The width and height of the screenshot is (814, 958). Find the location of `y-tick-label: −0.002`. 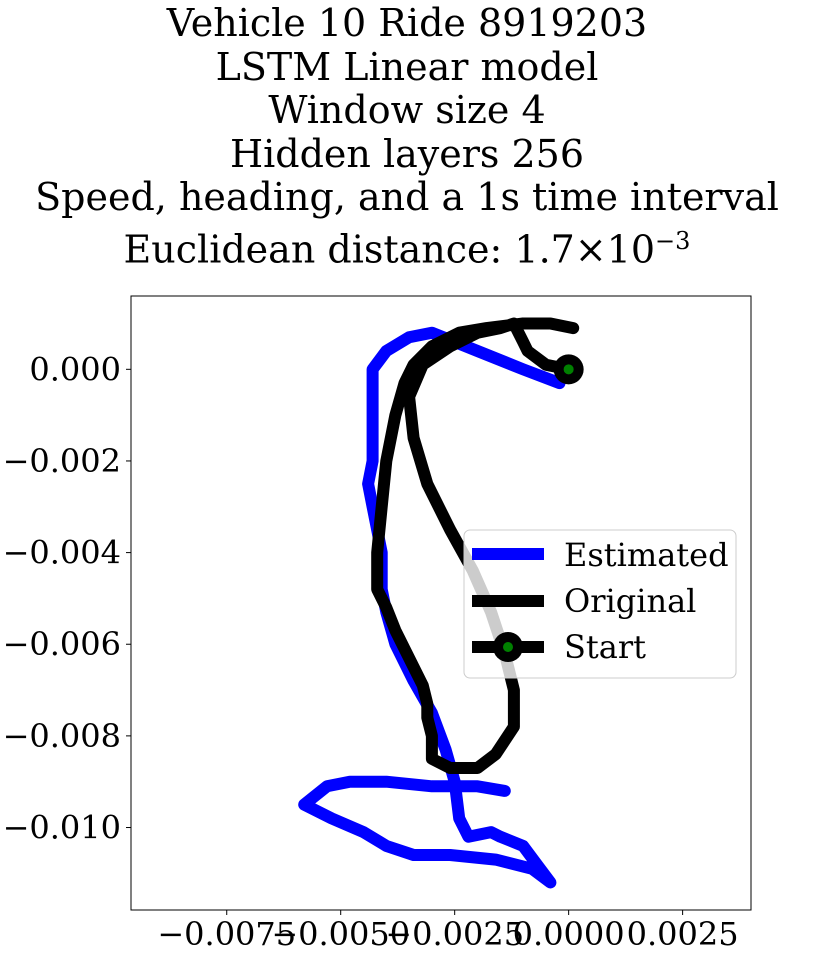

y-tick-label: −0.002 is located at coordinates (62, 461).